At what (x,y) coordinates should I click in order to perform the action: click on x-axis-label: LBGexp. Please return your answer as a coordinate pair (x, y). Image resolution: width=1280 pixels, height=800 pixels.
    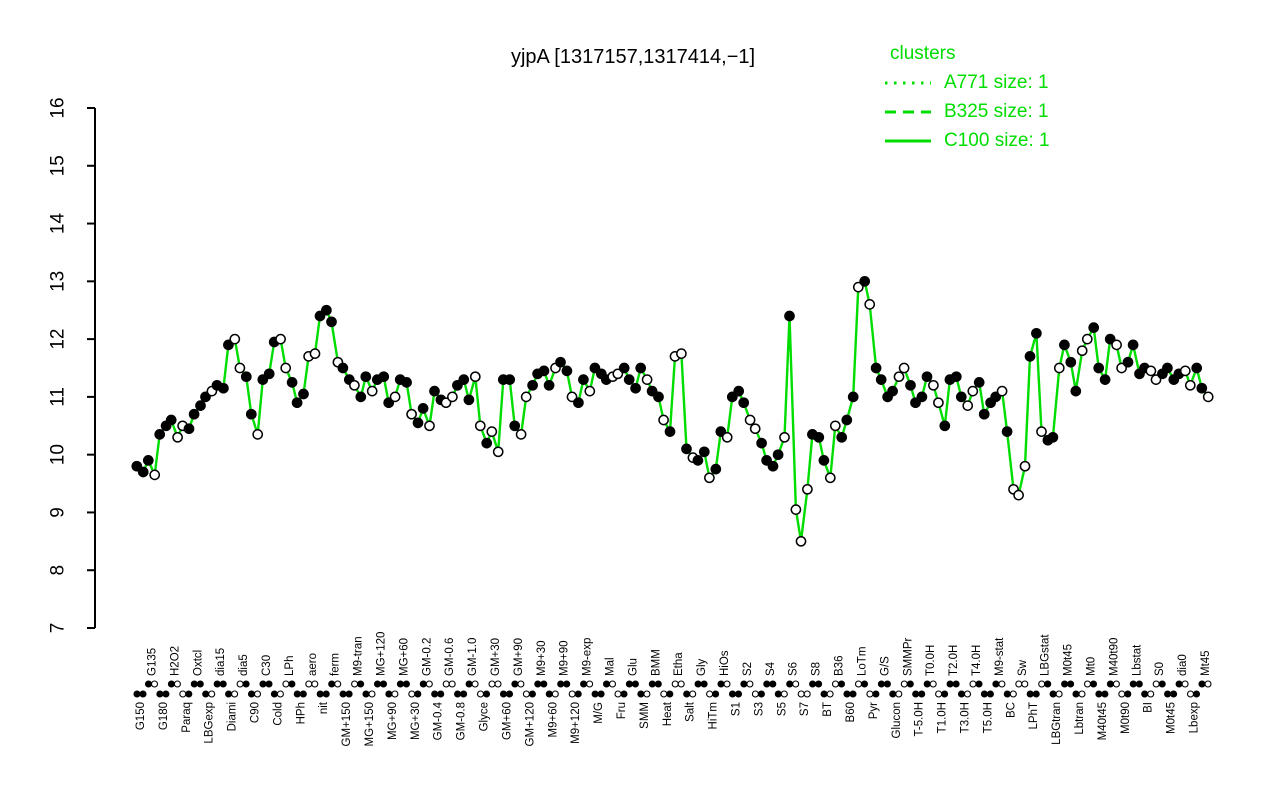
    Looking at the image, I should click on (210, 723).